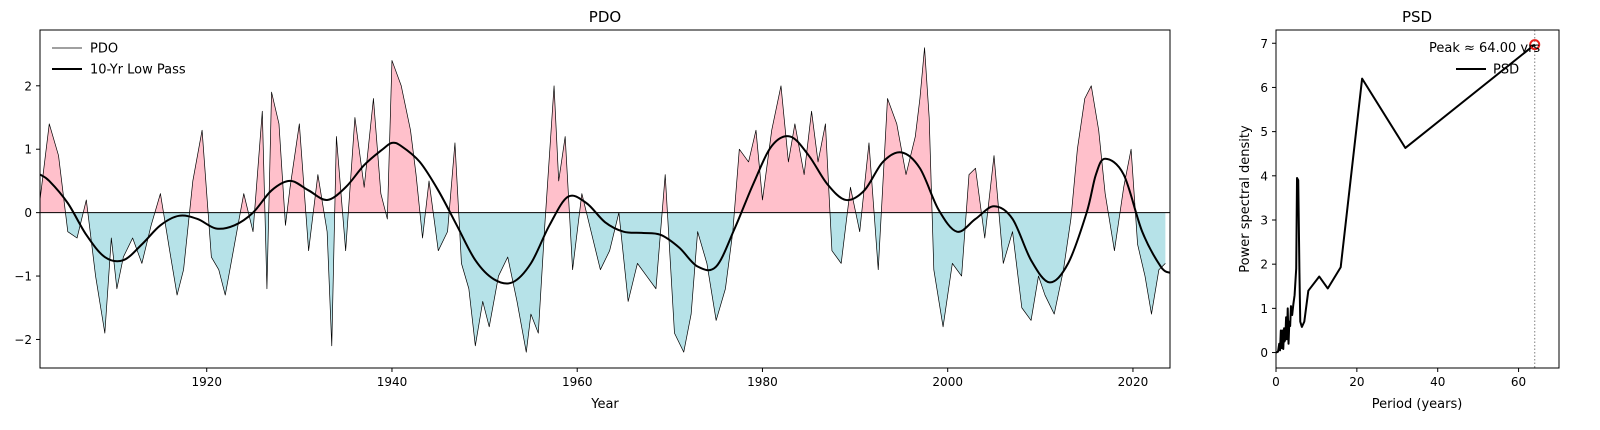 Image resolution: width=1600 pixels, height=430 pixels. What do you see at coordinates (28, 86) in the screenshot?
I see `pdo-y-tick-label: 2` at bounding box center [28, 86].